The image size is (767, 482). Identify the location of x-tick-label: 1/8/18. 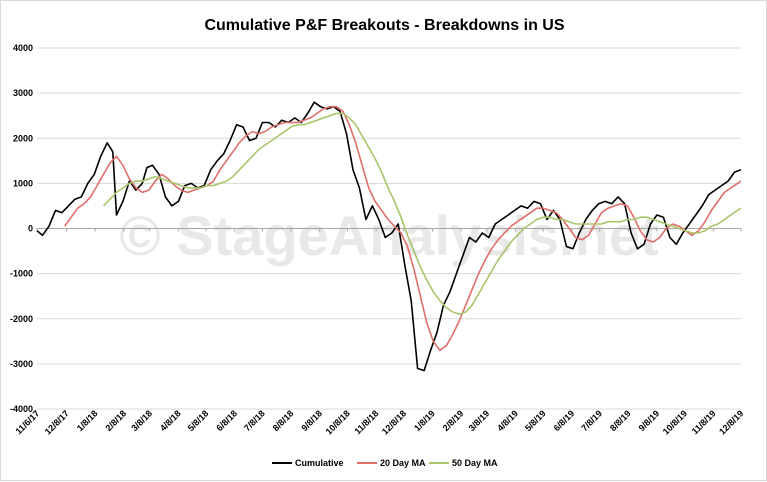
(87, 420).